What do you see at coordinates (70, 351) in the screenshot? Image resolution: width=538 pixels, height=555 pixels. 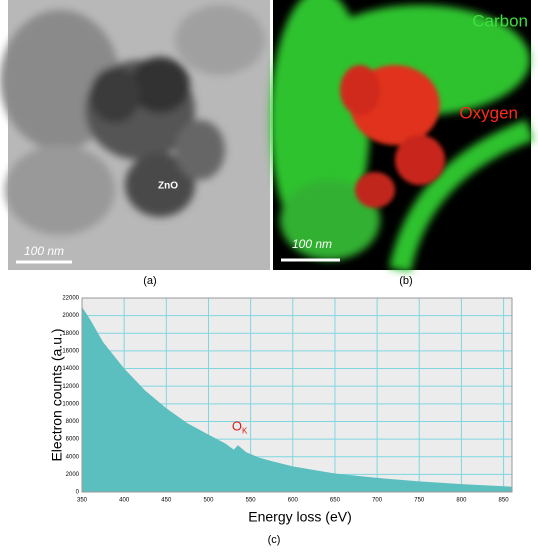 I see `y-tick-label: 16000` at bounding box center [70, 351].